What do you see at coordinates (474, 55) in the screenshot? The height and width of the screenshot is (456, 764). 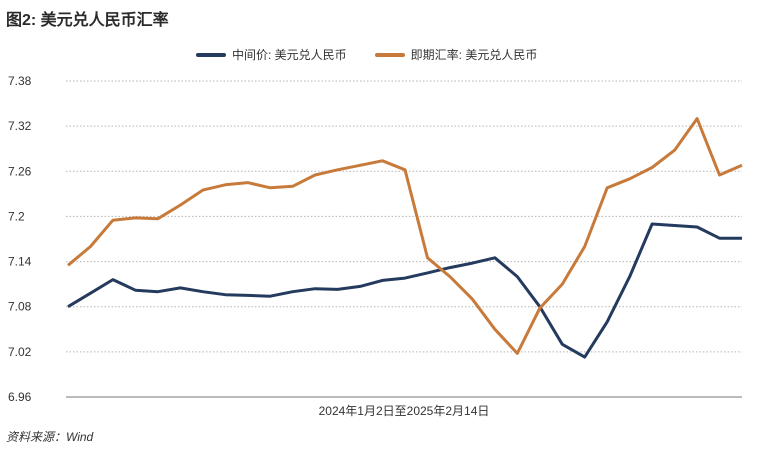 I see `legend-label-spot: 即期汇率: 美元兑人民币` at bounding box center [474, 55].